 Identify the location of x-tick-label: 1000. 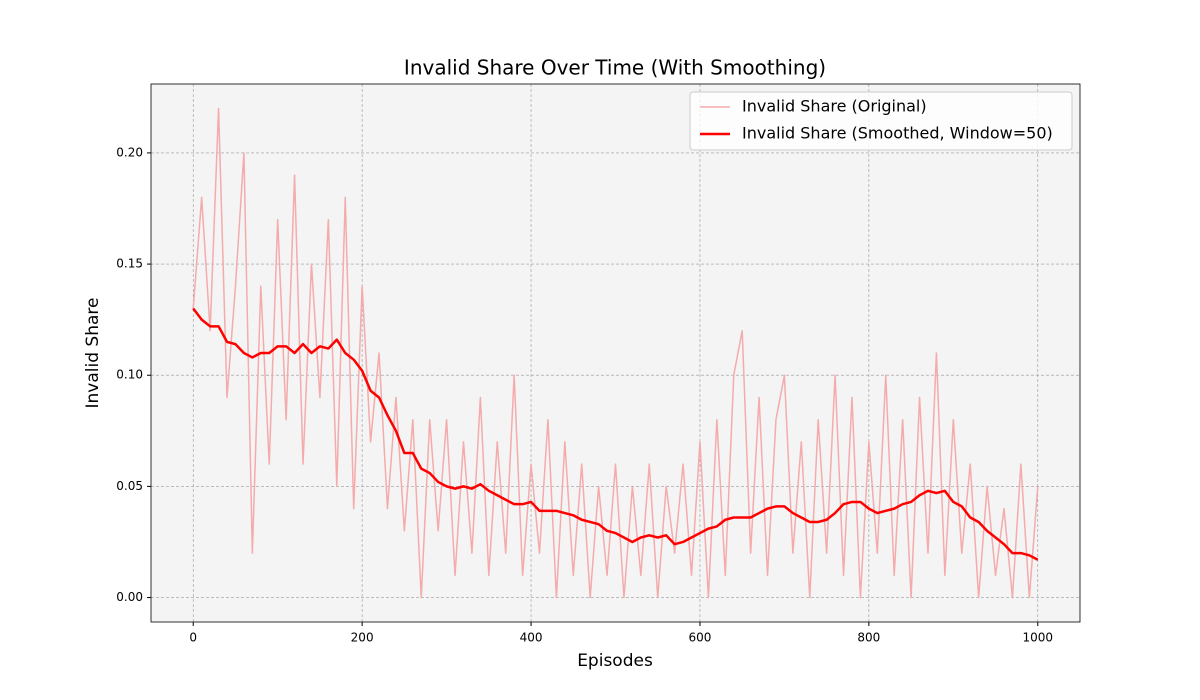
(1037, 638).